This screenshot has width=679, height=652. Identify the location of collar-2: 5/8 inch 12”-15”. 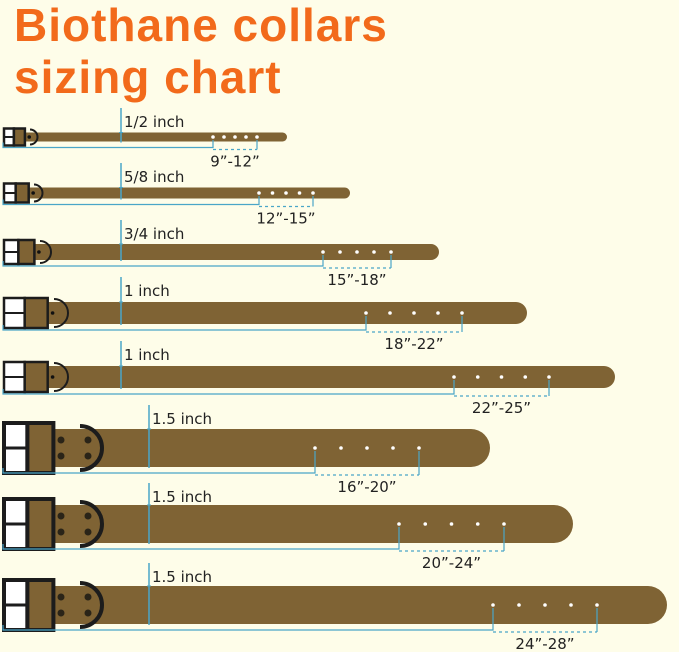
(176, 195).